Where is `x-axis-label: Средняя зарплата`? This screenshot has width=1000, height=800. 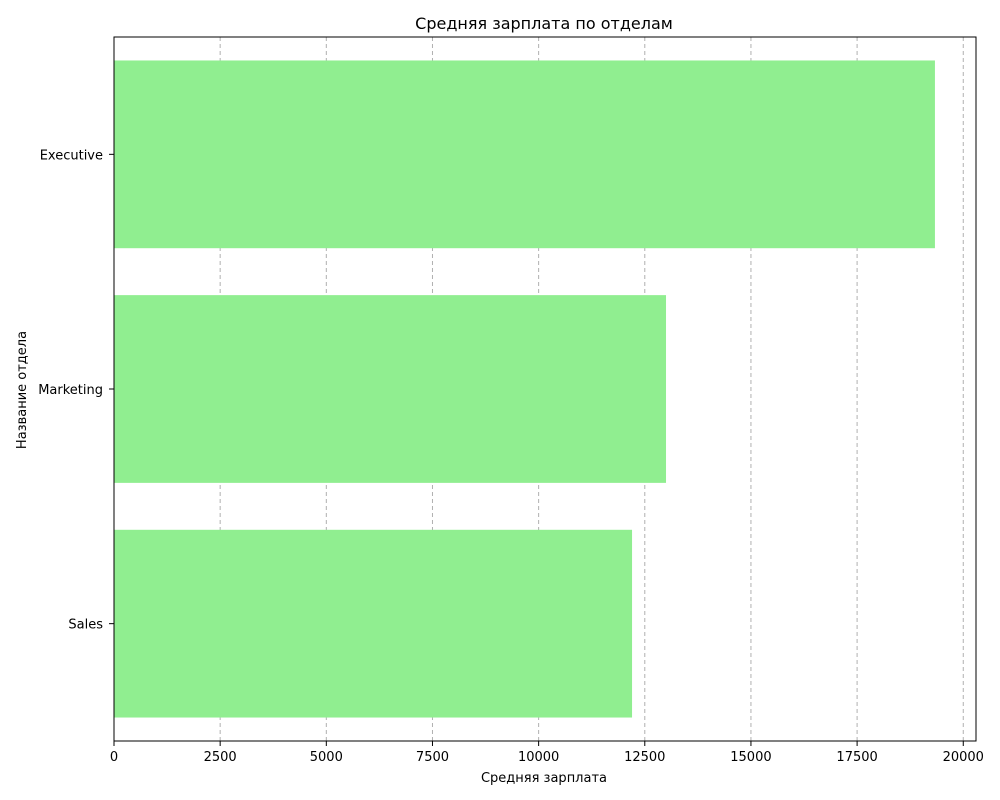
x-axis-label: Средняя зарплата is located at coordinates (544, 778).